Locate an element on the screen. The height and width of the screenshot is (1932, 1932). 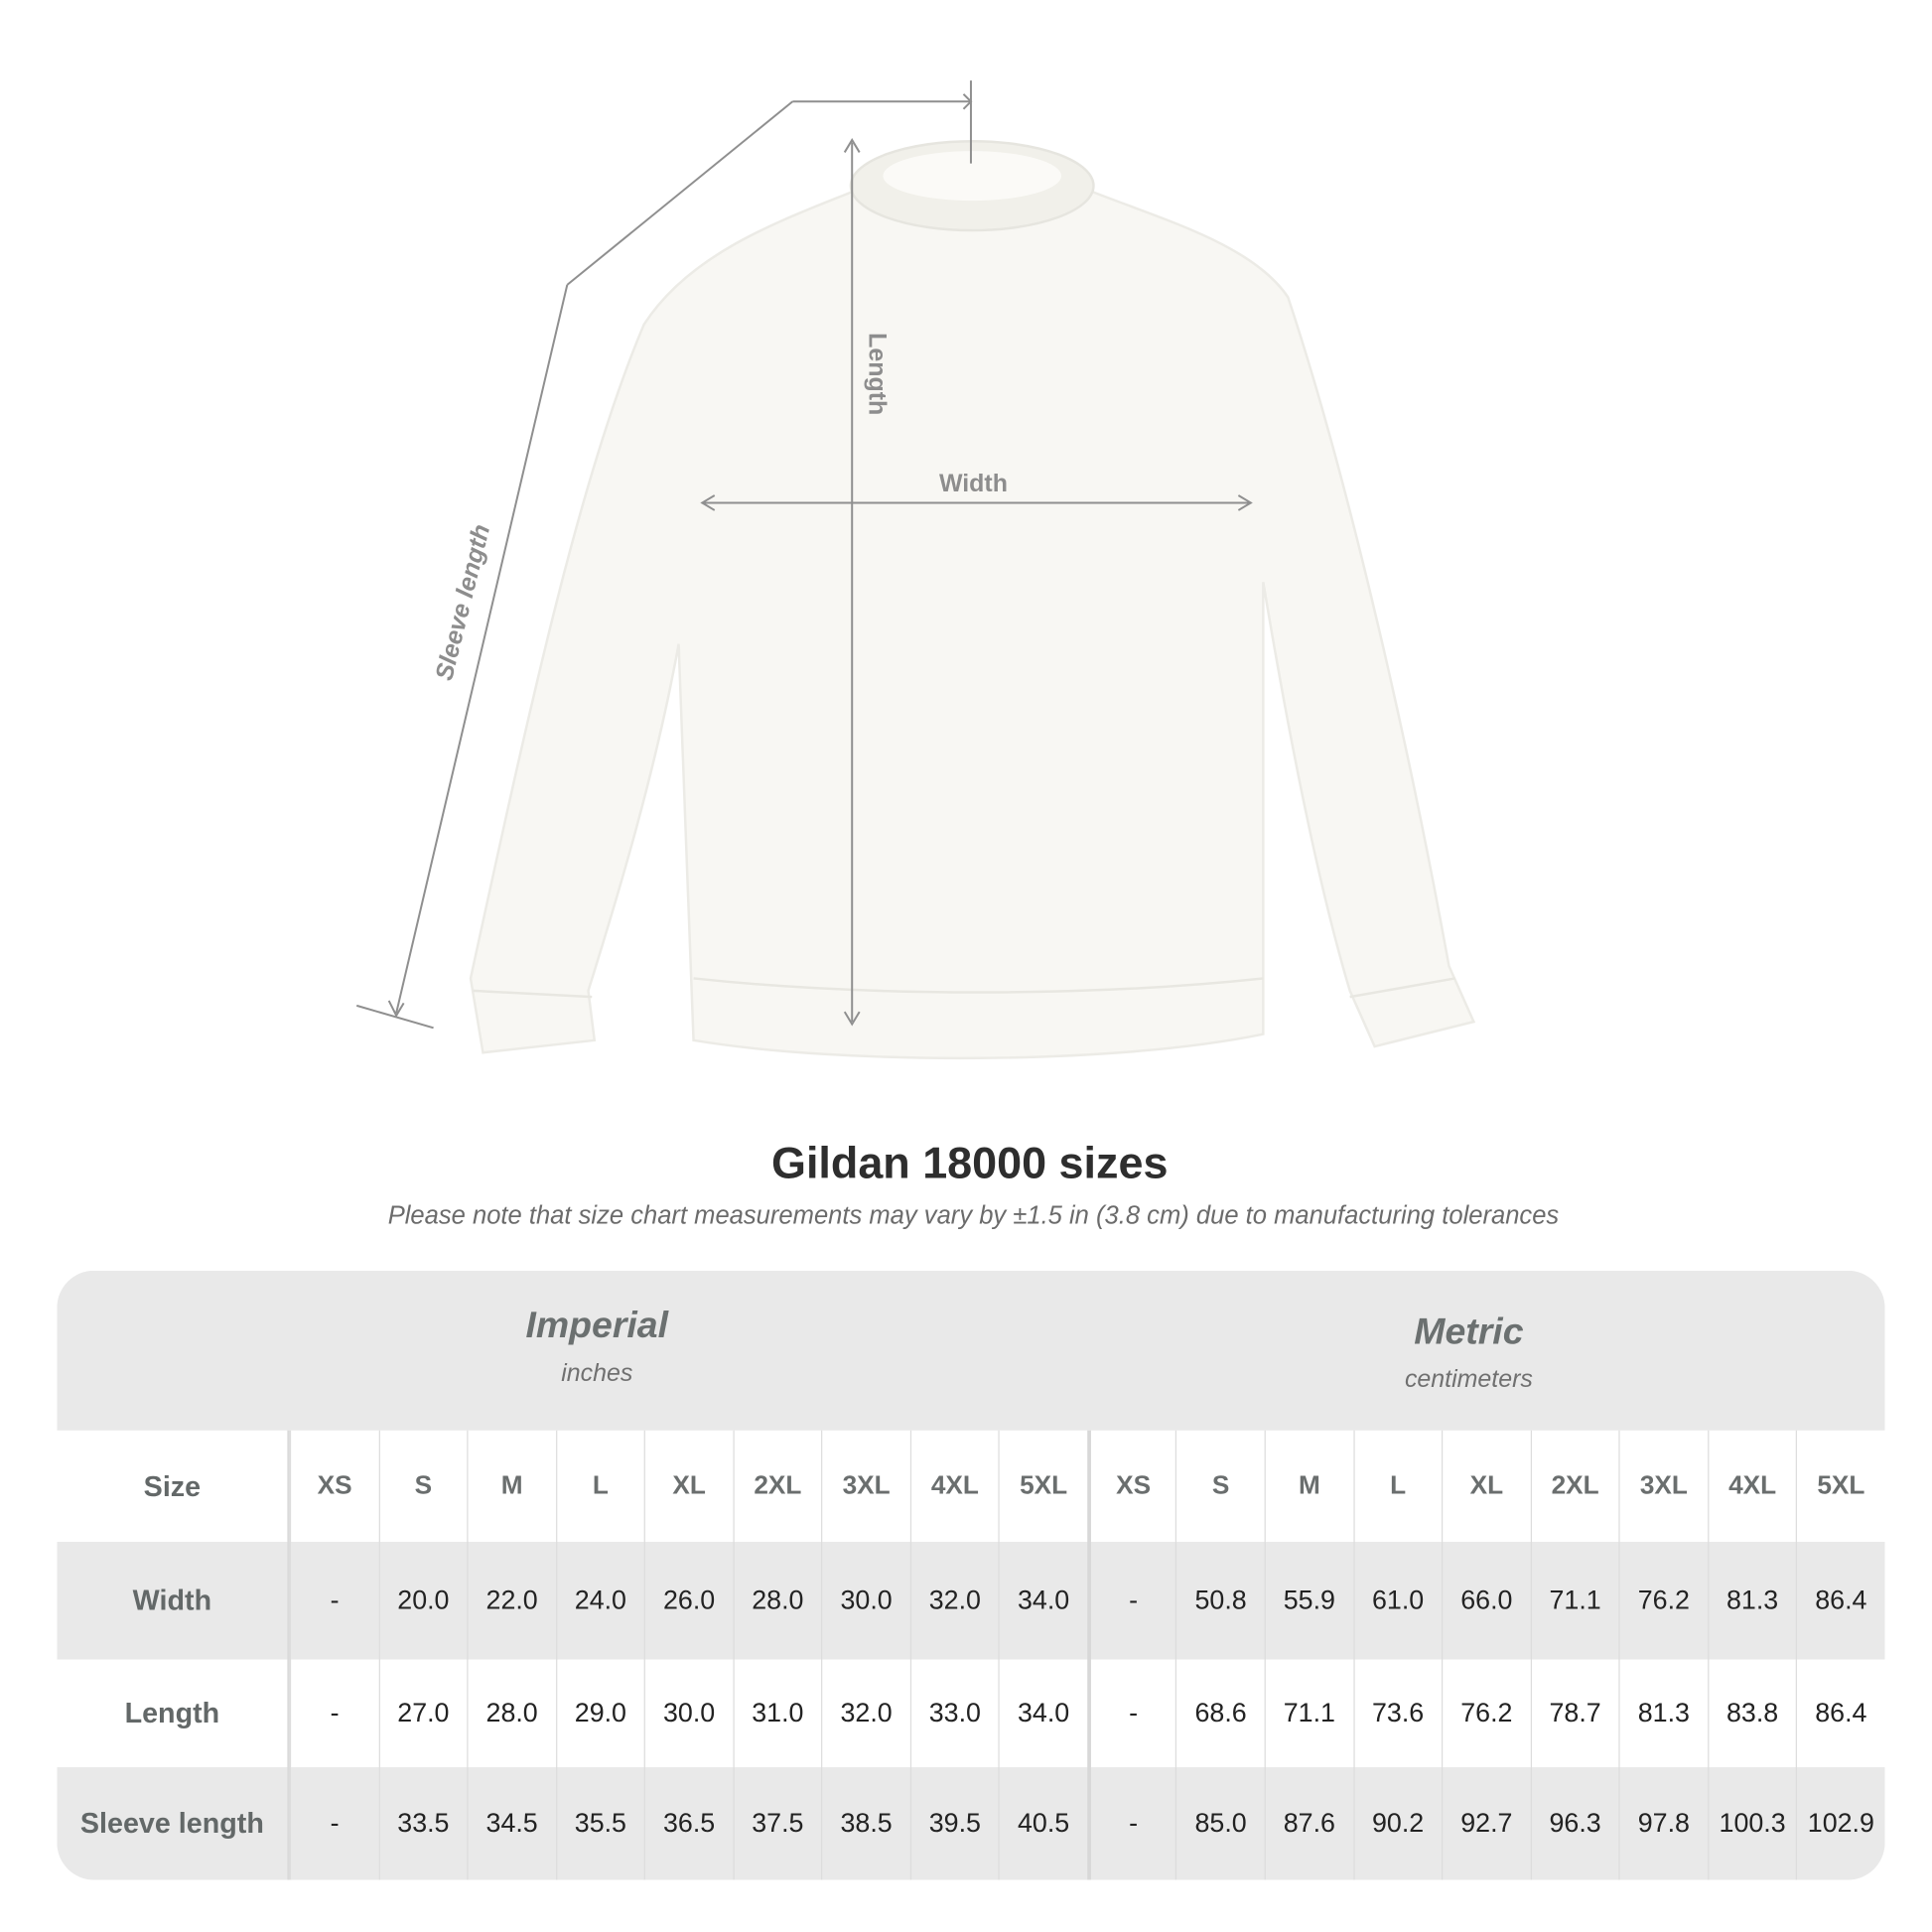
table-cell: 66.0 is located at coordinates (1486, 1601).